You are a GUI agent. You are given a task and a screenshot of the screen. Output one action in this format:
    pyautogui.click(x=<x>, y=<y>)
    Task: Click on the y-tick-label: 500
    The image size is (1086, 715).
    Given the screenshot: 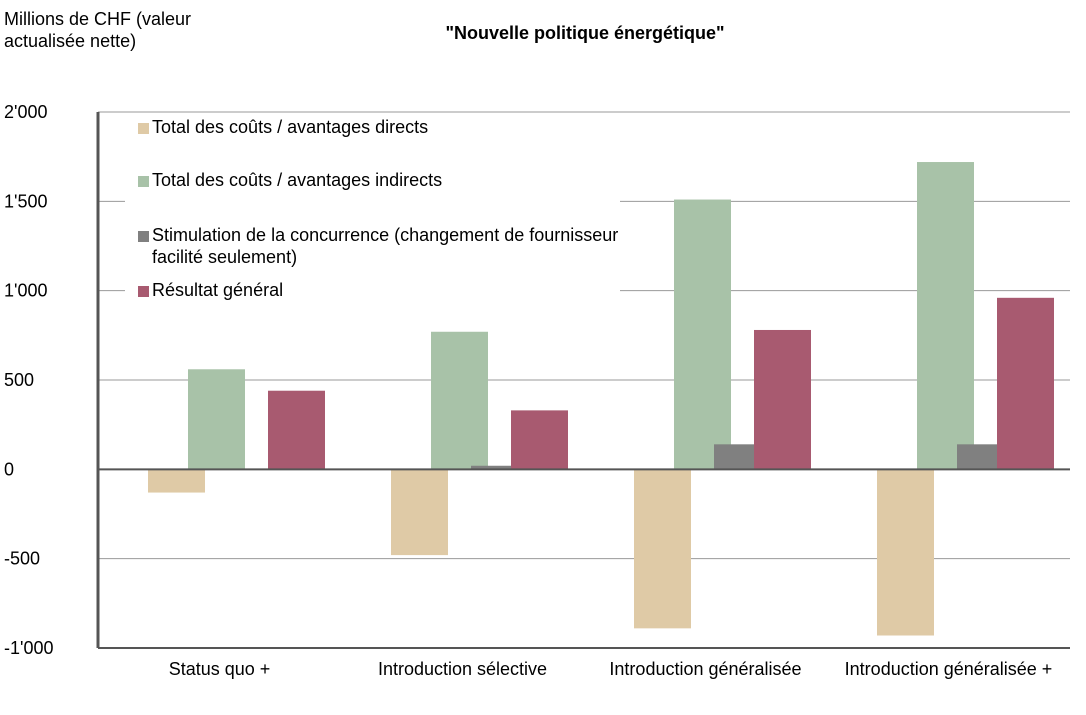 What is the action you would take?
    pyautogui.click(x=19, y=380)
    